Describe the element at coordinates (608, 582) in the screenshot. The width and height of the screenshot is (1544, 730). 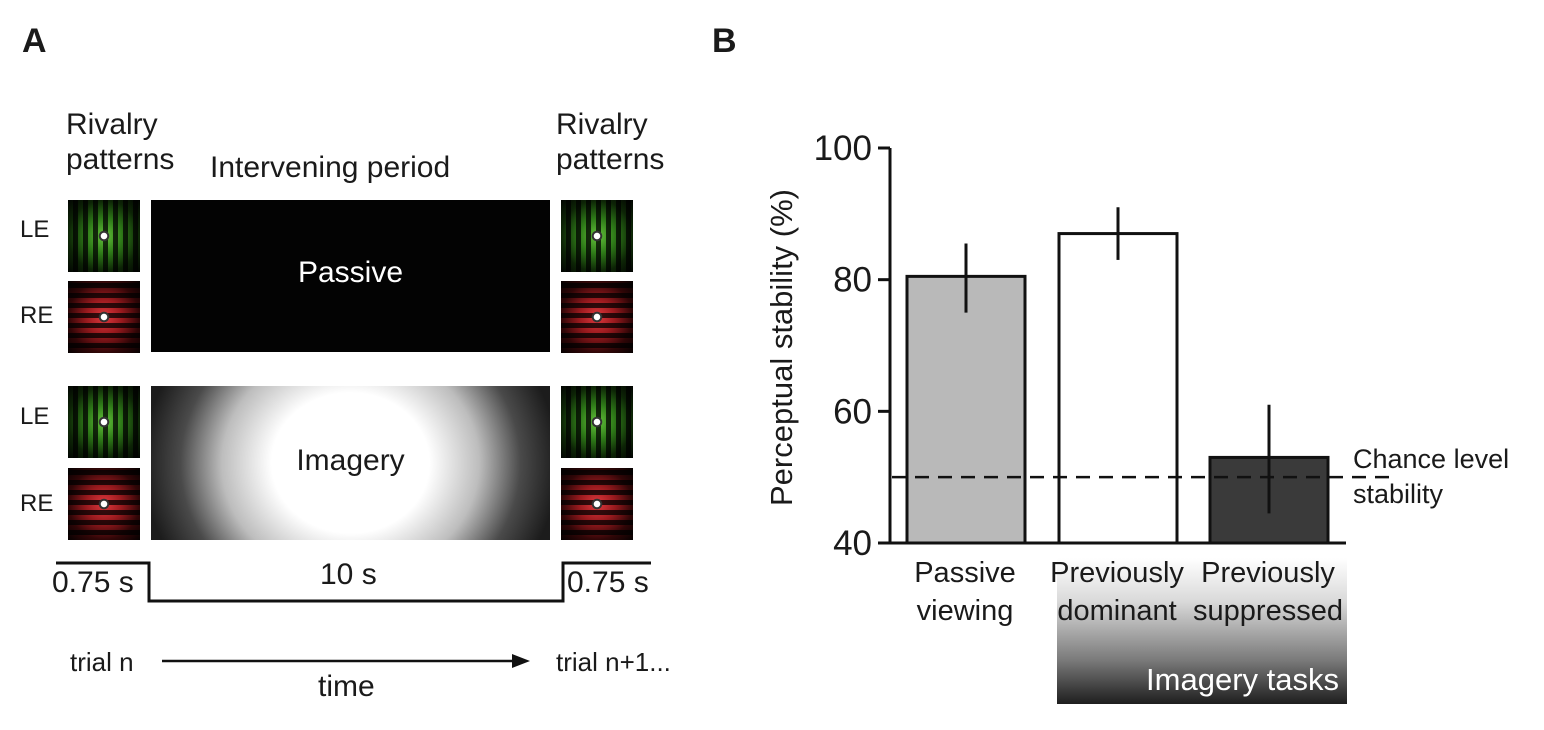
I see `duration-right: 0.75 s` at that location.